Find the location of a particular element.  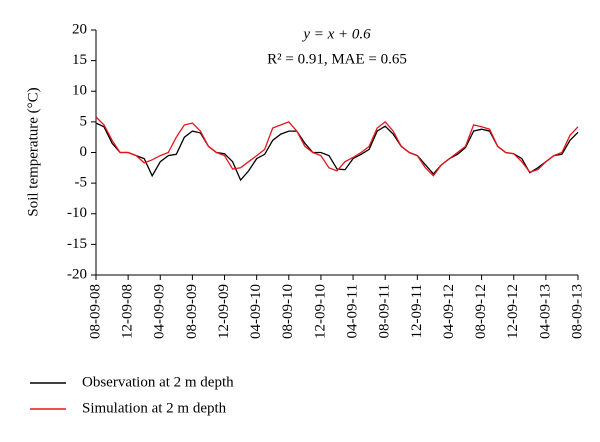

y-tick-label: 10 is located at coordinates (79, 91).